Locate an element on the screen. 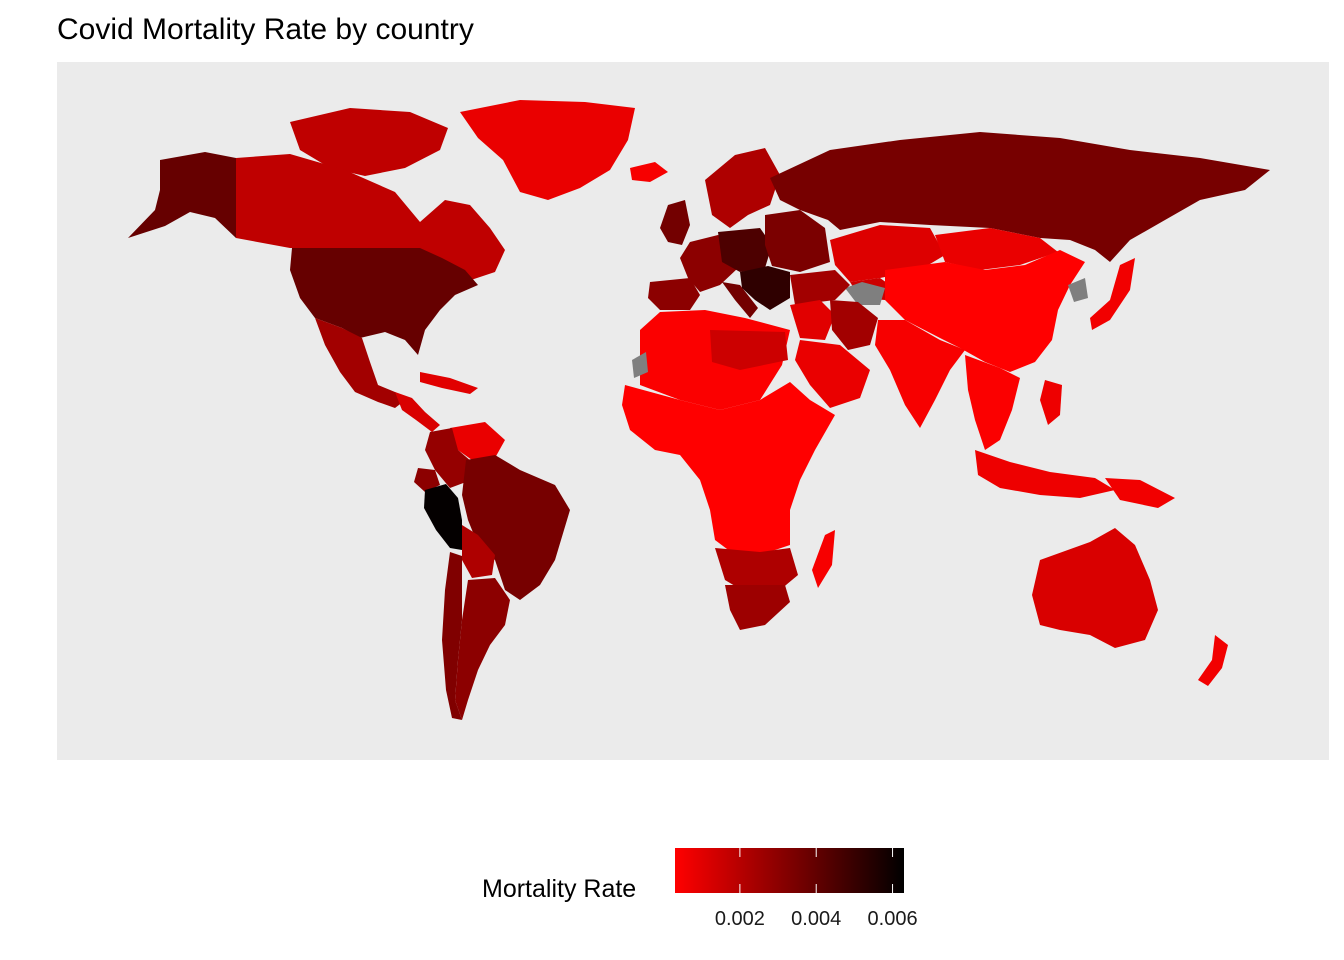 The height and width of the screenshot is (960, 1344). region-canada-arctic is located at coordinates (369, 142).